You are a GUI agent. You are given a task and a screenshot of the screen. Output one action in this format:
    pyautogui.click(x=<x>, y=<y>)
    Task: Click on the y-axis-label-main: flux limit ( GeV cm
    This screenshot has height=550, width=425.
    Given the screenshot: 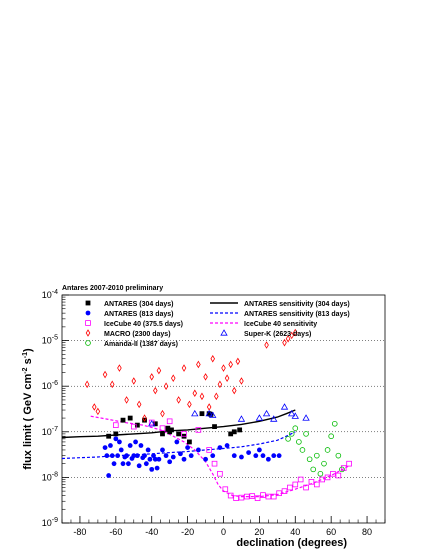 What is the action you would take?
    pyautogui.click(x=28, y=421)
    